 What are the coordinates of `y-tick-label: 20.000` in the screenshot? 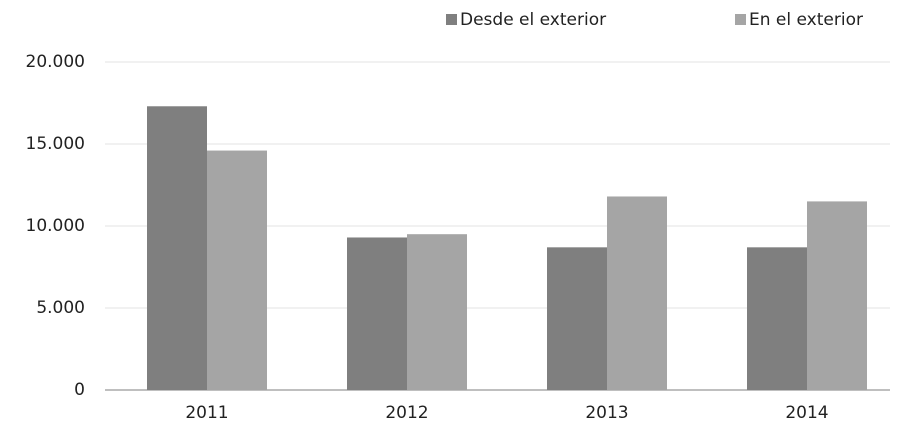 It's located at (55, 62).